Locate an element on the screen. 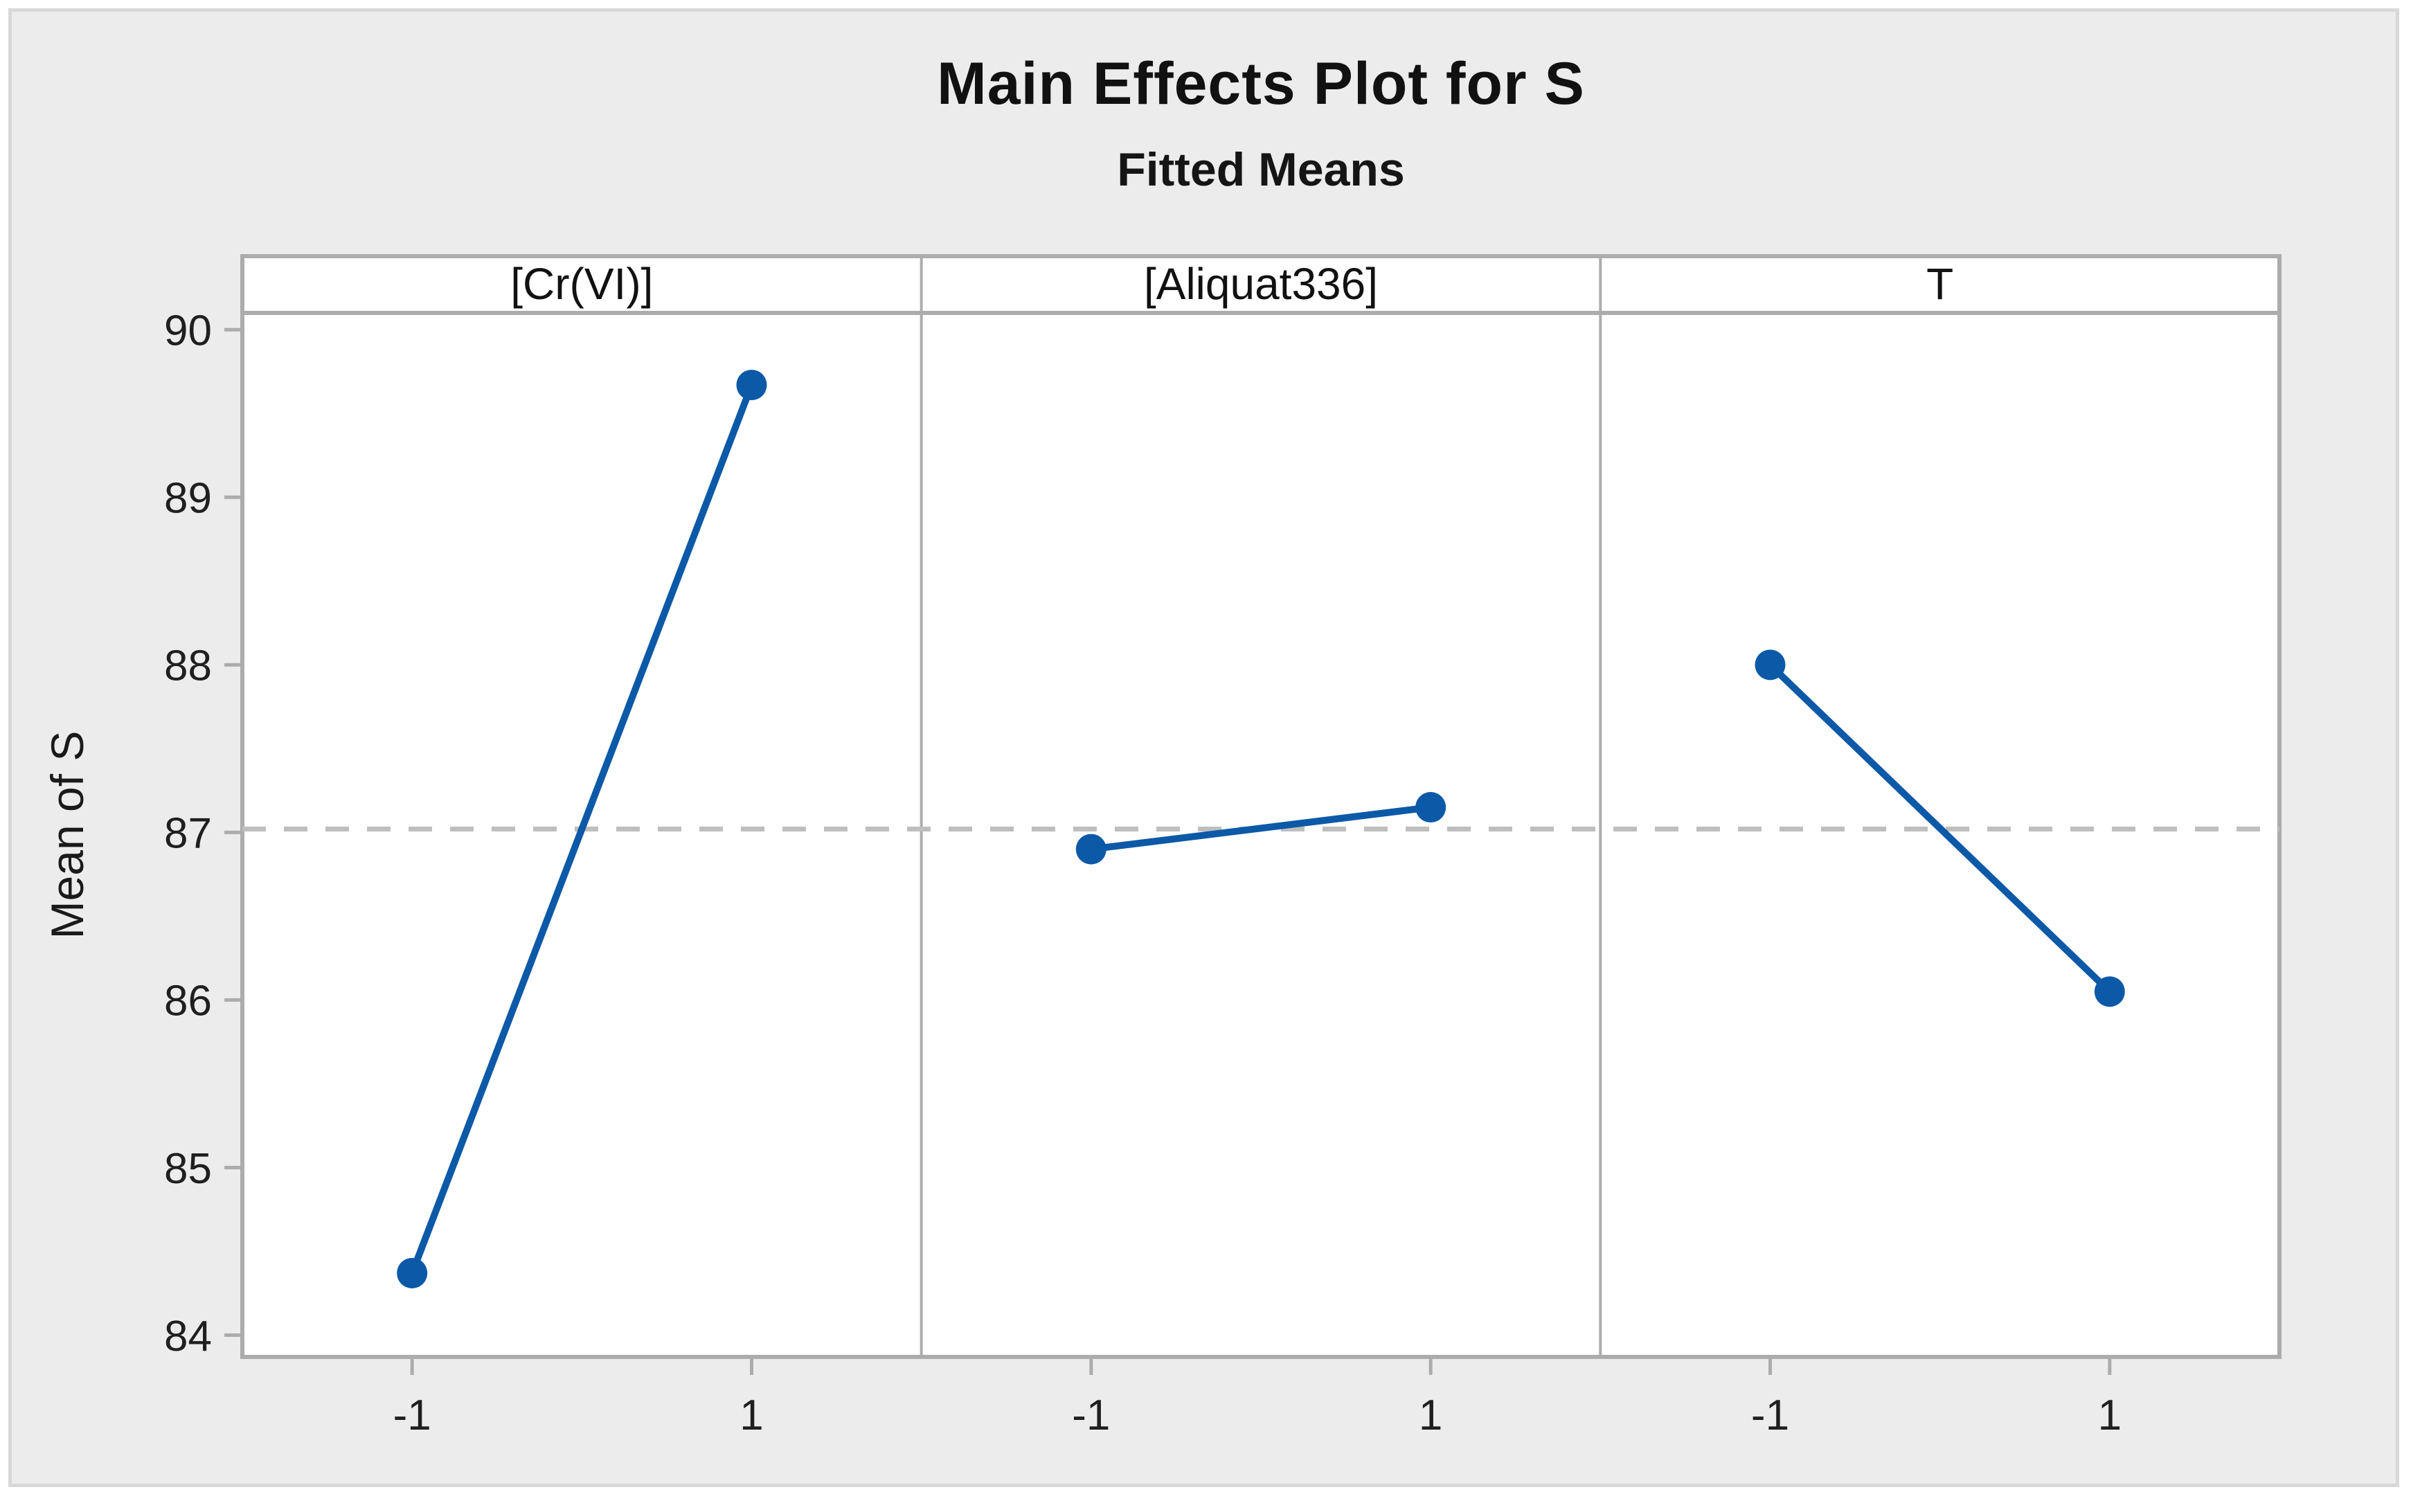 Image resolution: width=2411 pixels, height=1512 pixels. panel-header-label: [Cr(VI)] is located at coordinates (581, 284).